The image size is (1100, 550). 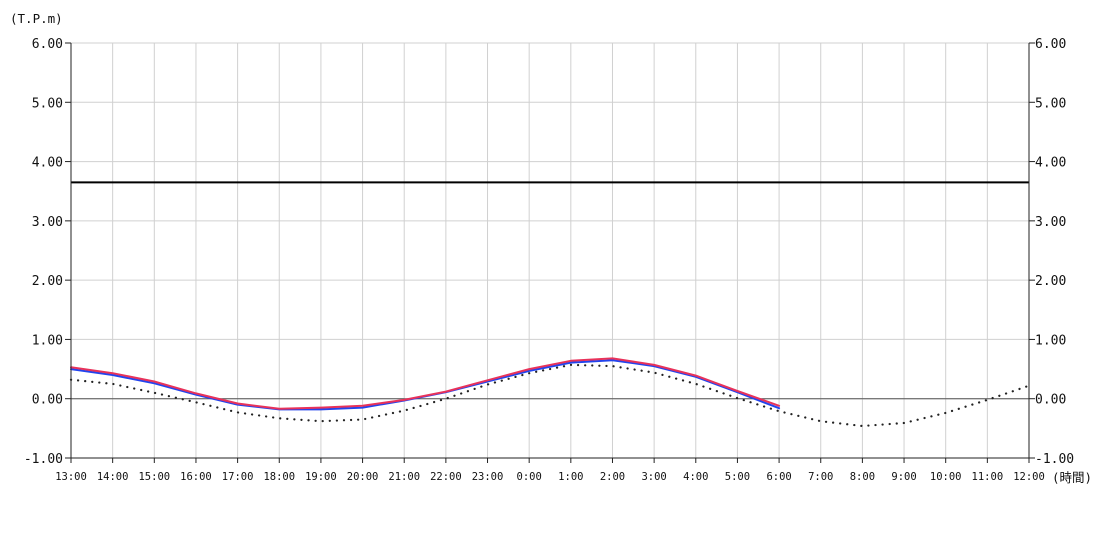 I want to click on x-tick-label: 10:00, so click(x=946, y=477).